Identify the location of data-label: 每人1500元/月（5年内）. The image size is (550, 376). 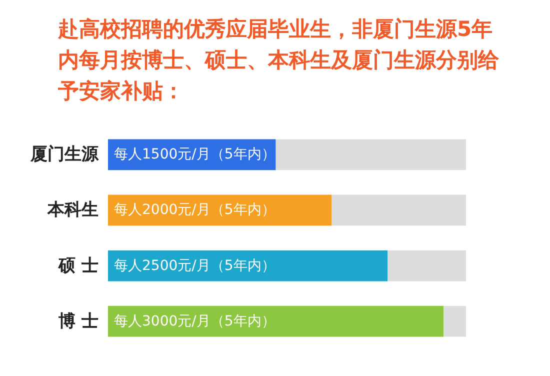
(195, 154).